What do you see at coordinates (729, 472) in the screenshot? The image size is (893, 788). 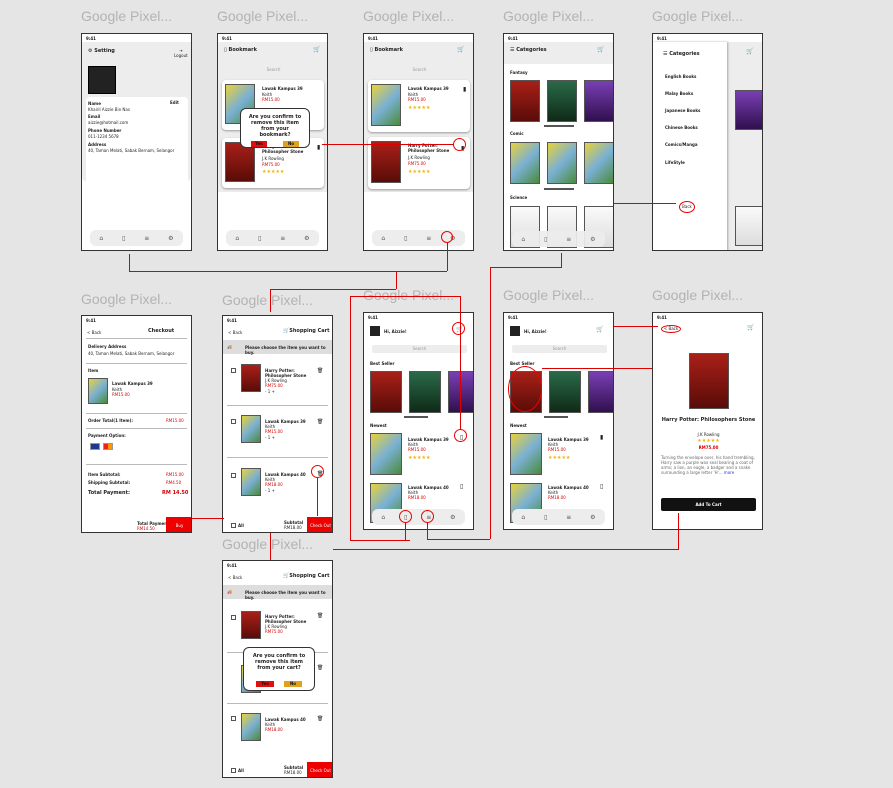 I see `more-link: more` at bounding box center [729, 472].